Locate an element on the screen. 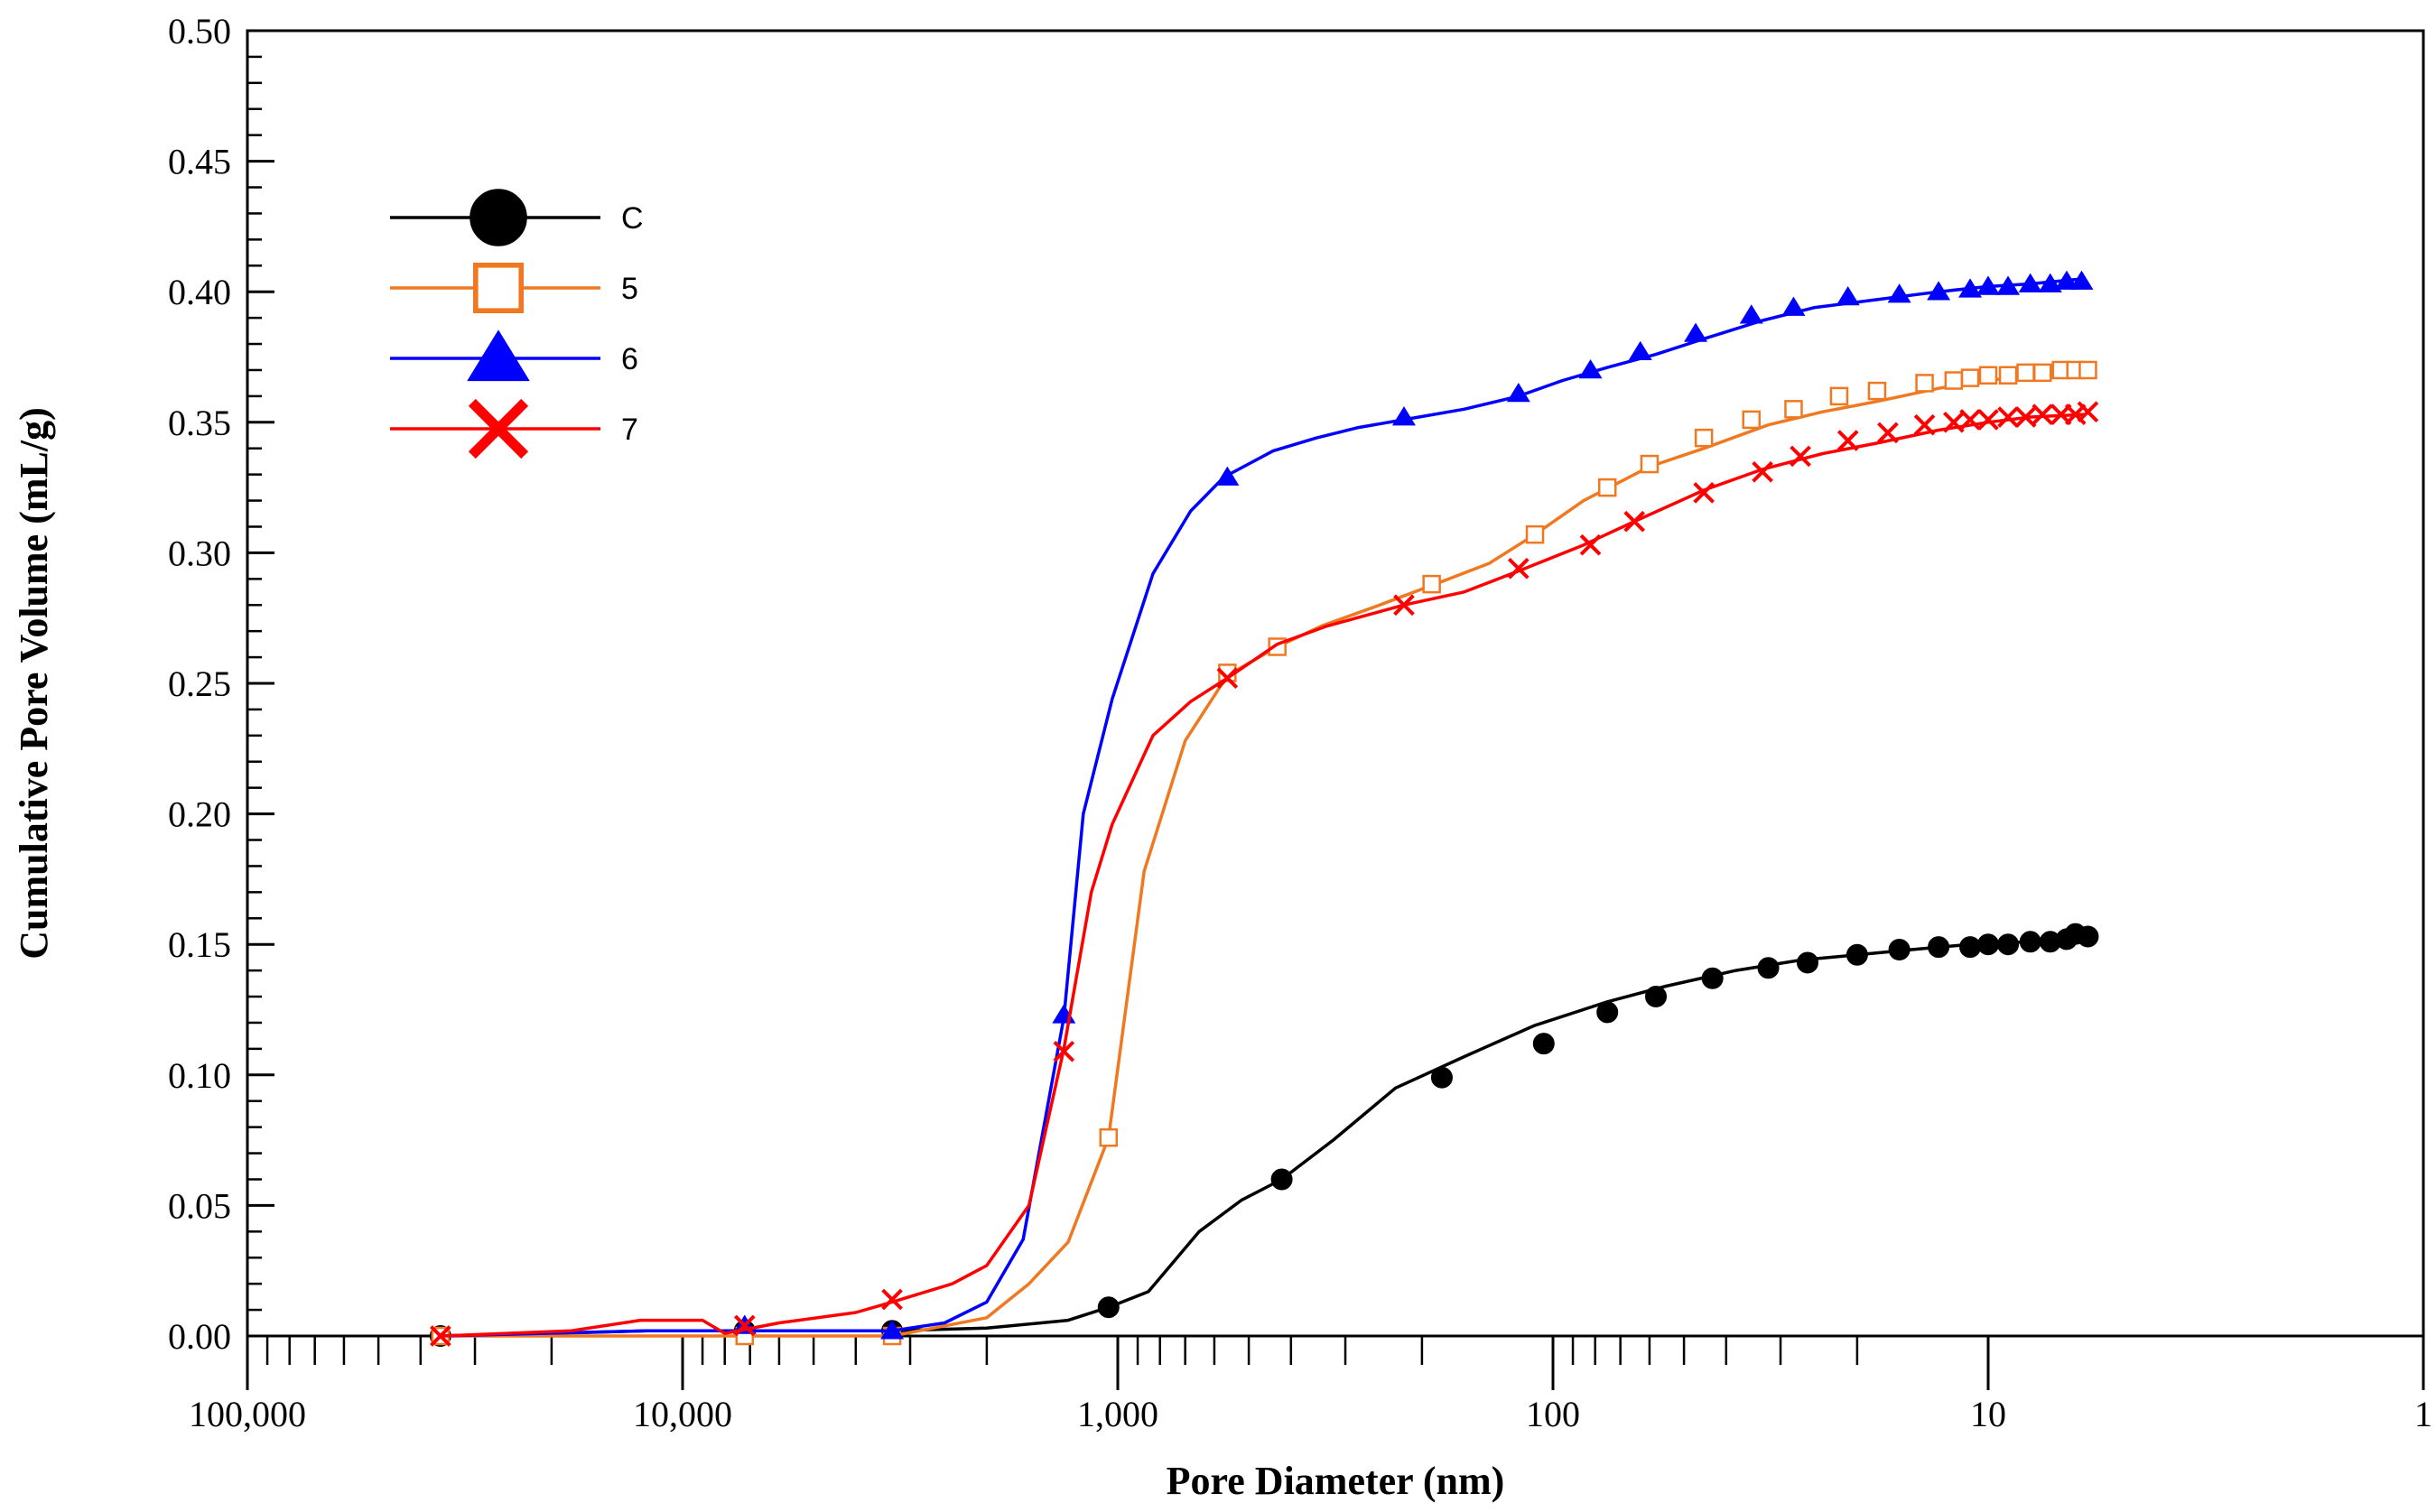 The image size is (2436, 1512). y-tick-label: 0.35 is located at coordinates (199, 423).